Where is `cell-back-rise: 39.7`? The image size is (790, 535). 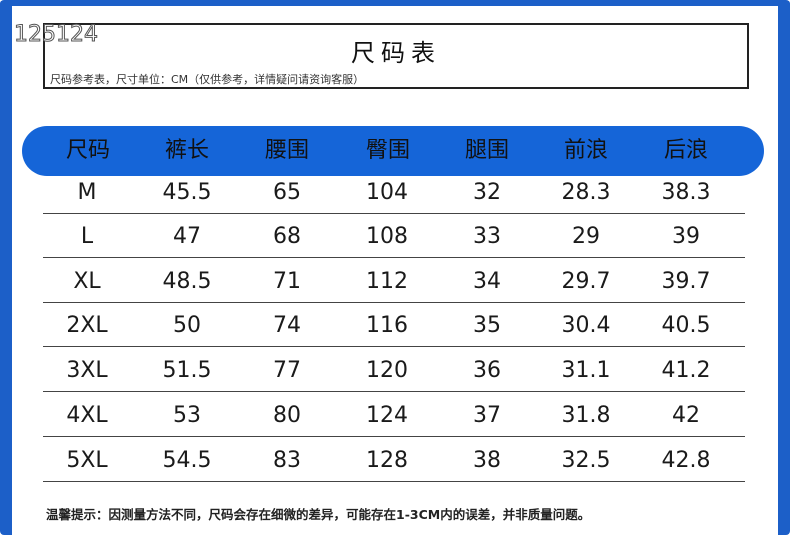 cell-back-rise: 39.7 is located at coordinates (686, 281).